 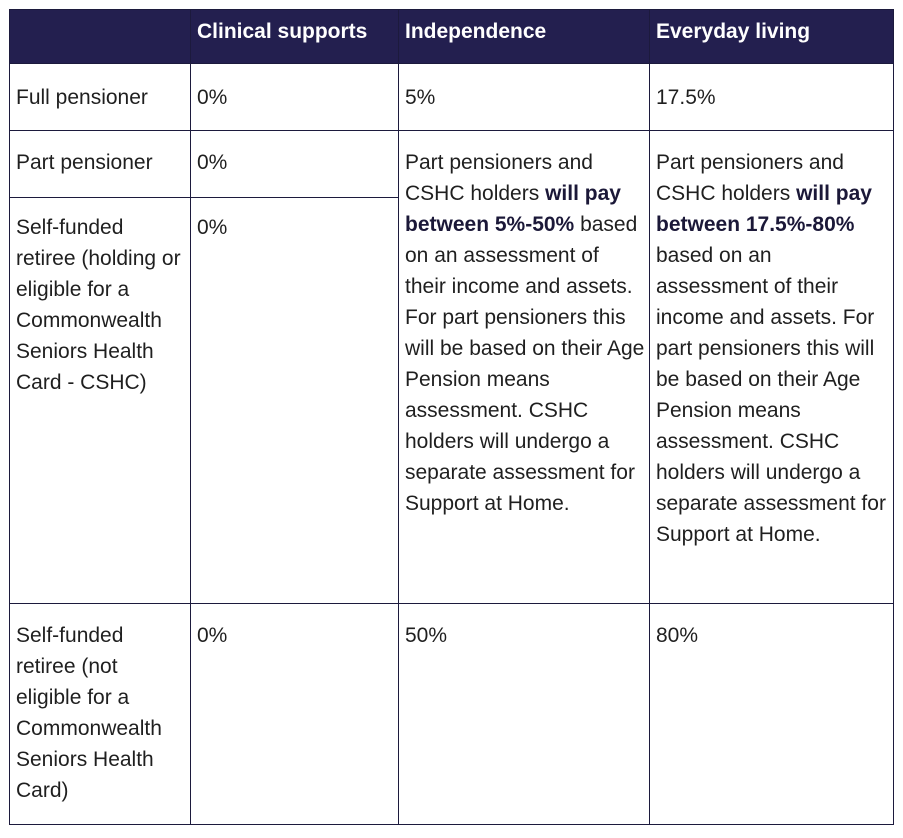 What do you see at coordinates (524, 36) in the screenshot?
I see `header-independence: Independence` at bounding box center [524, 36].